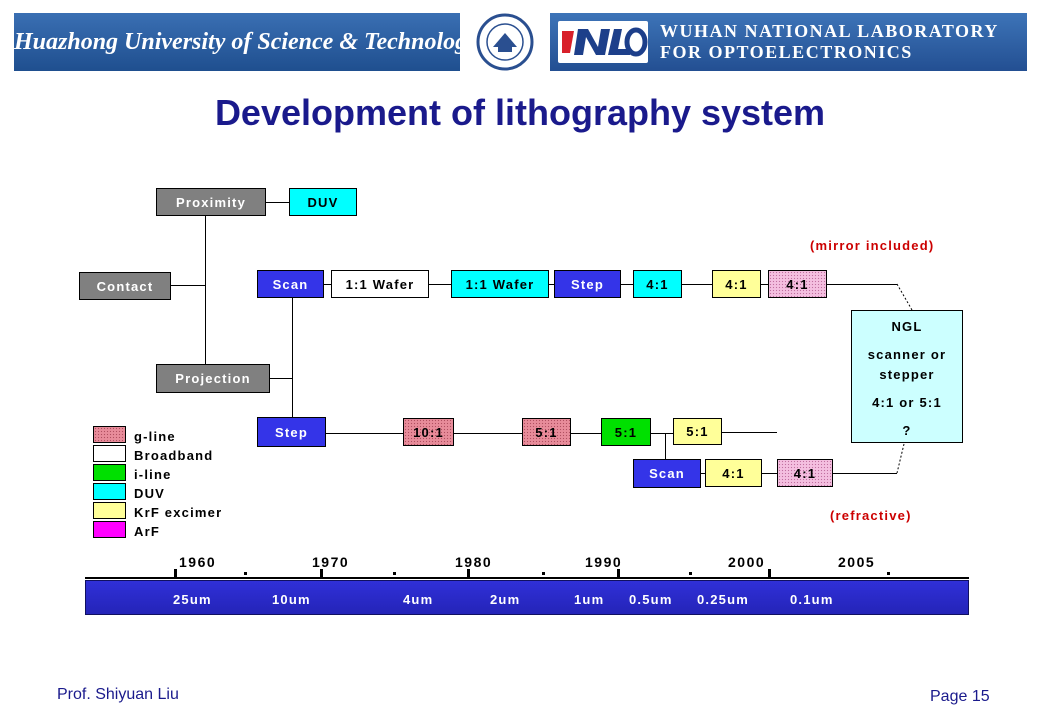 This screenshot has width=1040, height=720. What do you see at coordinates (546, 432) in the screenshot?
I see `ratio-5-1-pink-box: 5:1` at bounding box center [546, 432].